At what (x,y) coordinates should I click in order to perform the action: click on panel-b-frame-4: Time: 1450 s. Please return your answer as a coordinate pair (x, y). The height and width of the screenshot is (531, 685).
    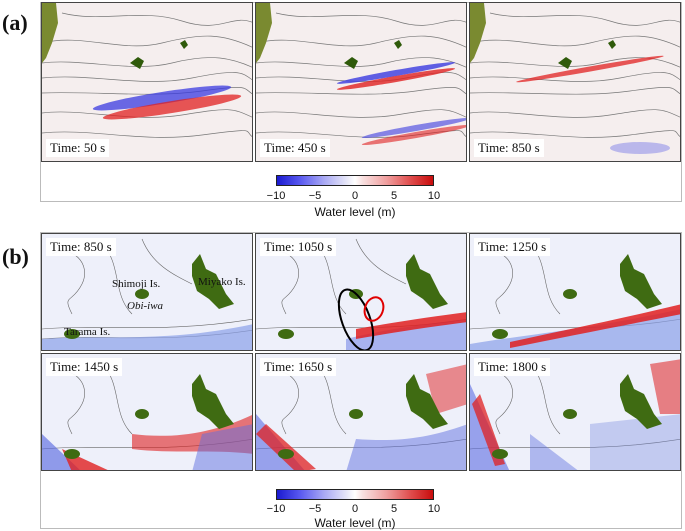
    Looking at the image, I should click on (147, 412).